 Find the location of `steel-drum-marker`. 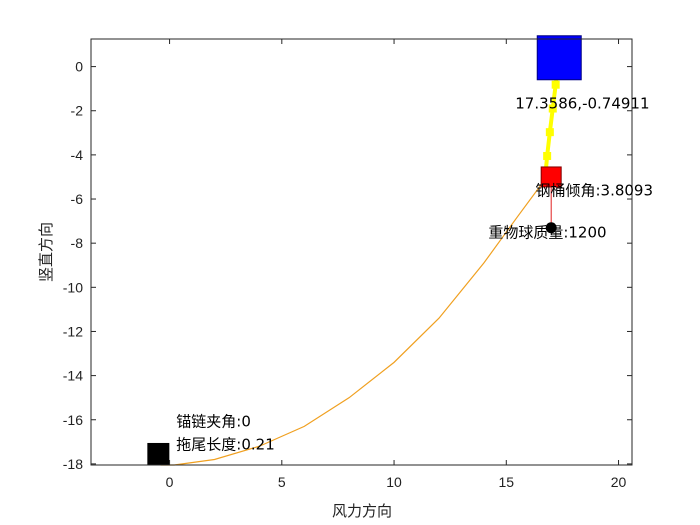

steel-drum-marker is located at coordinates (551, 177).